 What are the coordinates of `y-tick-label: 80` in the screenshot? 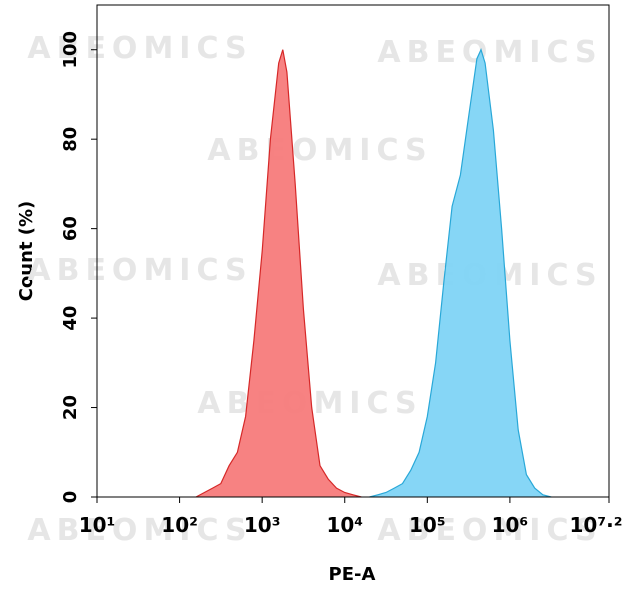 It's located at (70, 139).